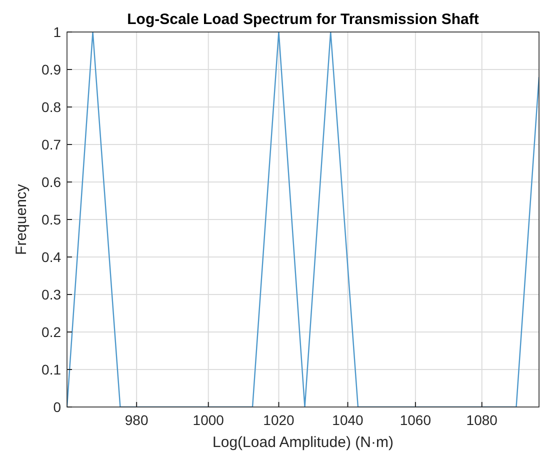 The height and width of the screenshot is (456, 540). What do you see at coordinates (303, 442) in the screenshot?
I see `x-axis-title: Log(Load Amplitude) (N·m)` at bounding box center [303, 442].